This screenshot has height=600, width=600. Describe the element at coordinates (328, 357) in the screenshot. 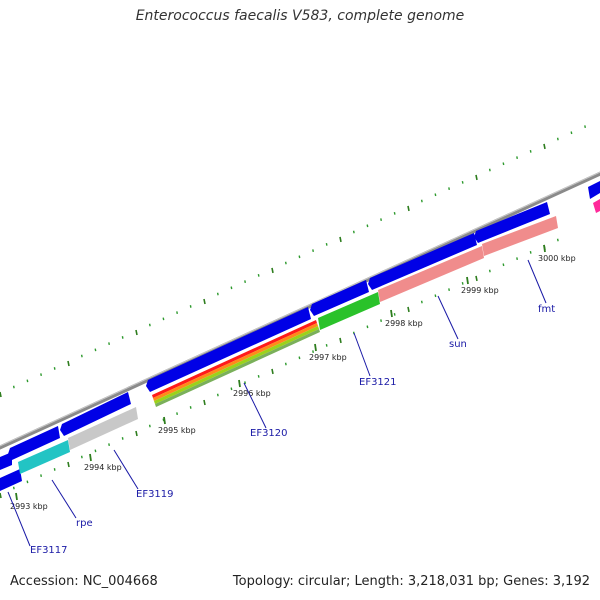

I see `tick-label: 2997 kbp` at that location.